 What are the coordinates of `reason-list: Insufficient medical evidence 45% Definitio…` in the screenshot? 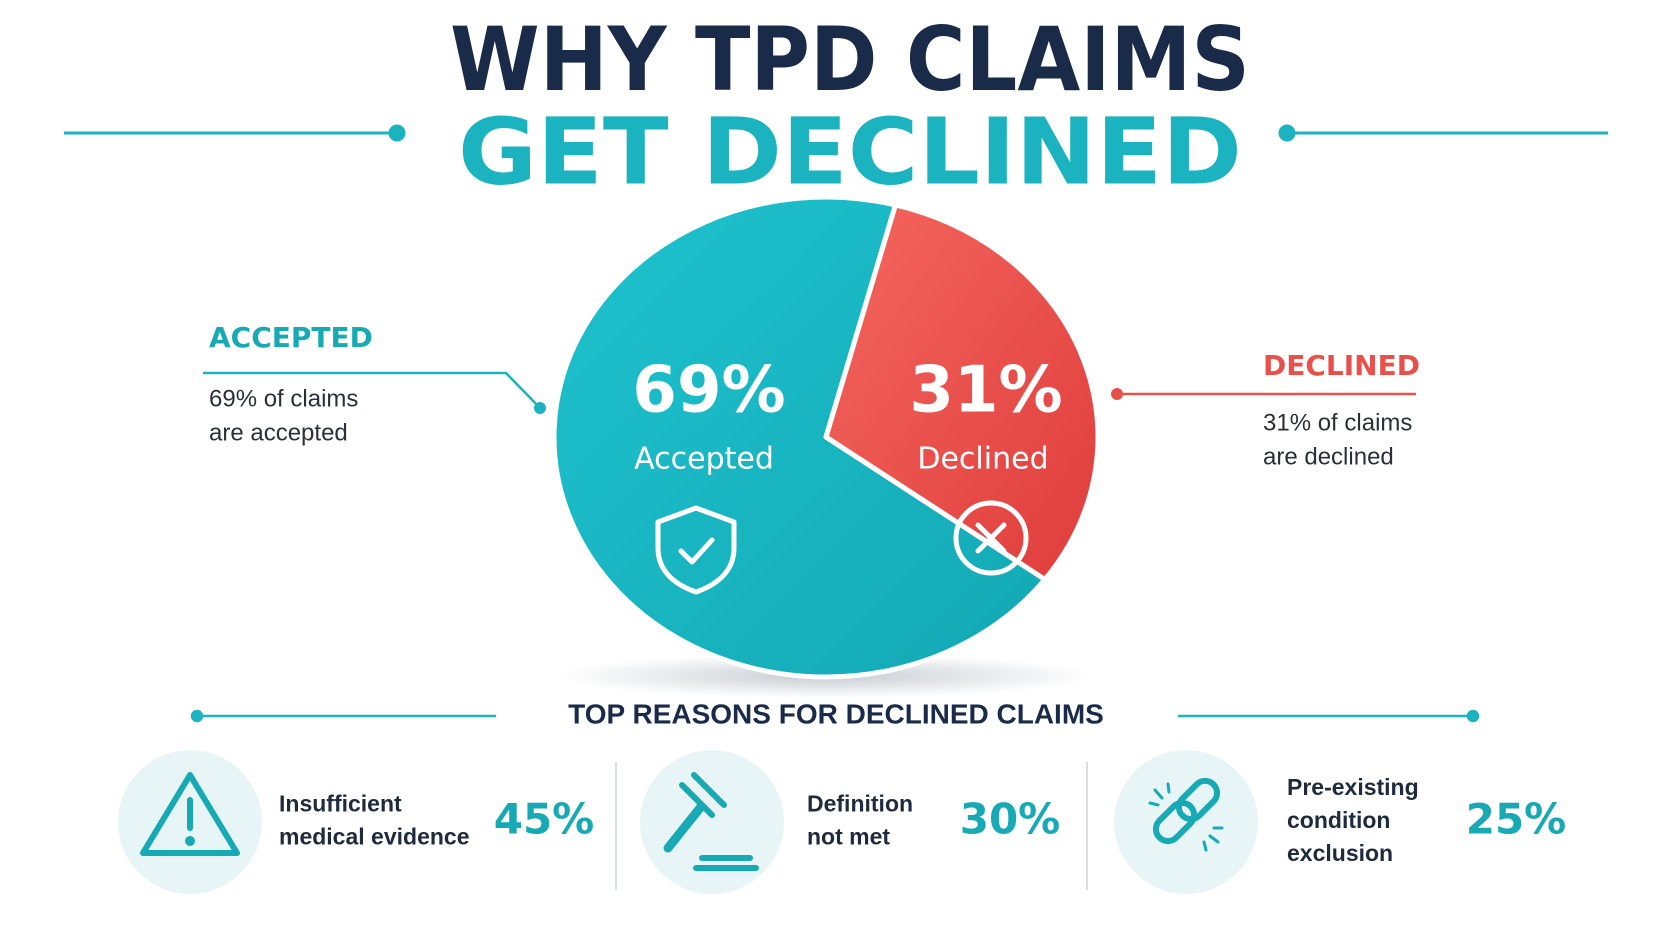 It's located at (922, 820).